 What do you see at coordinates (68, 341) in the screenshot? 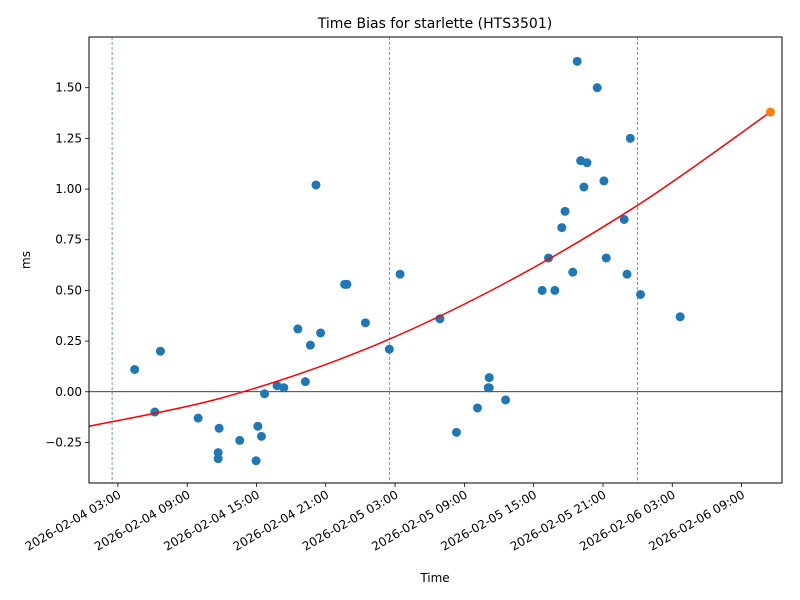
I see `y-tick-label: 0.25` at bounding box center [68, 341].